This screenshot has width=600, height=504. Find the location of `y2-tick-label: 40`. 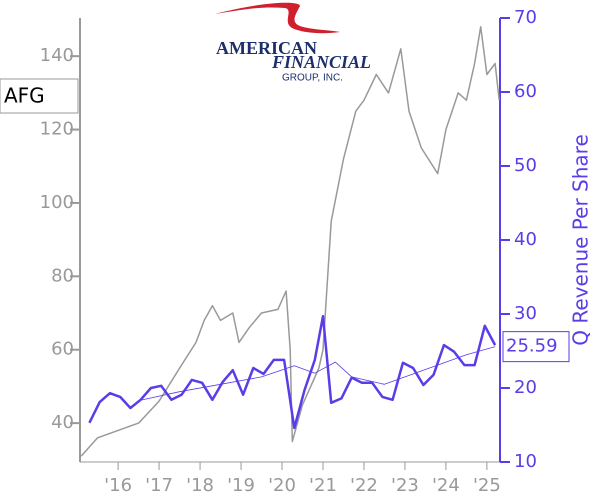

y2-tick-label: 40 is located at coordinates (525, 239).